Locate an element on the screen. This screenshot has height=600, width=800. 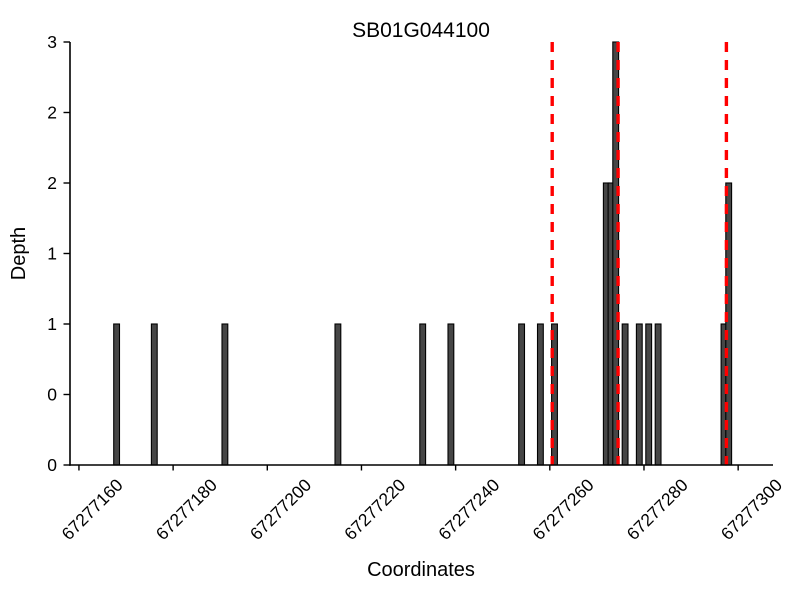
x-axis-label: Coordinates is located at coordinates (421, 570).